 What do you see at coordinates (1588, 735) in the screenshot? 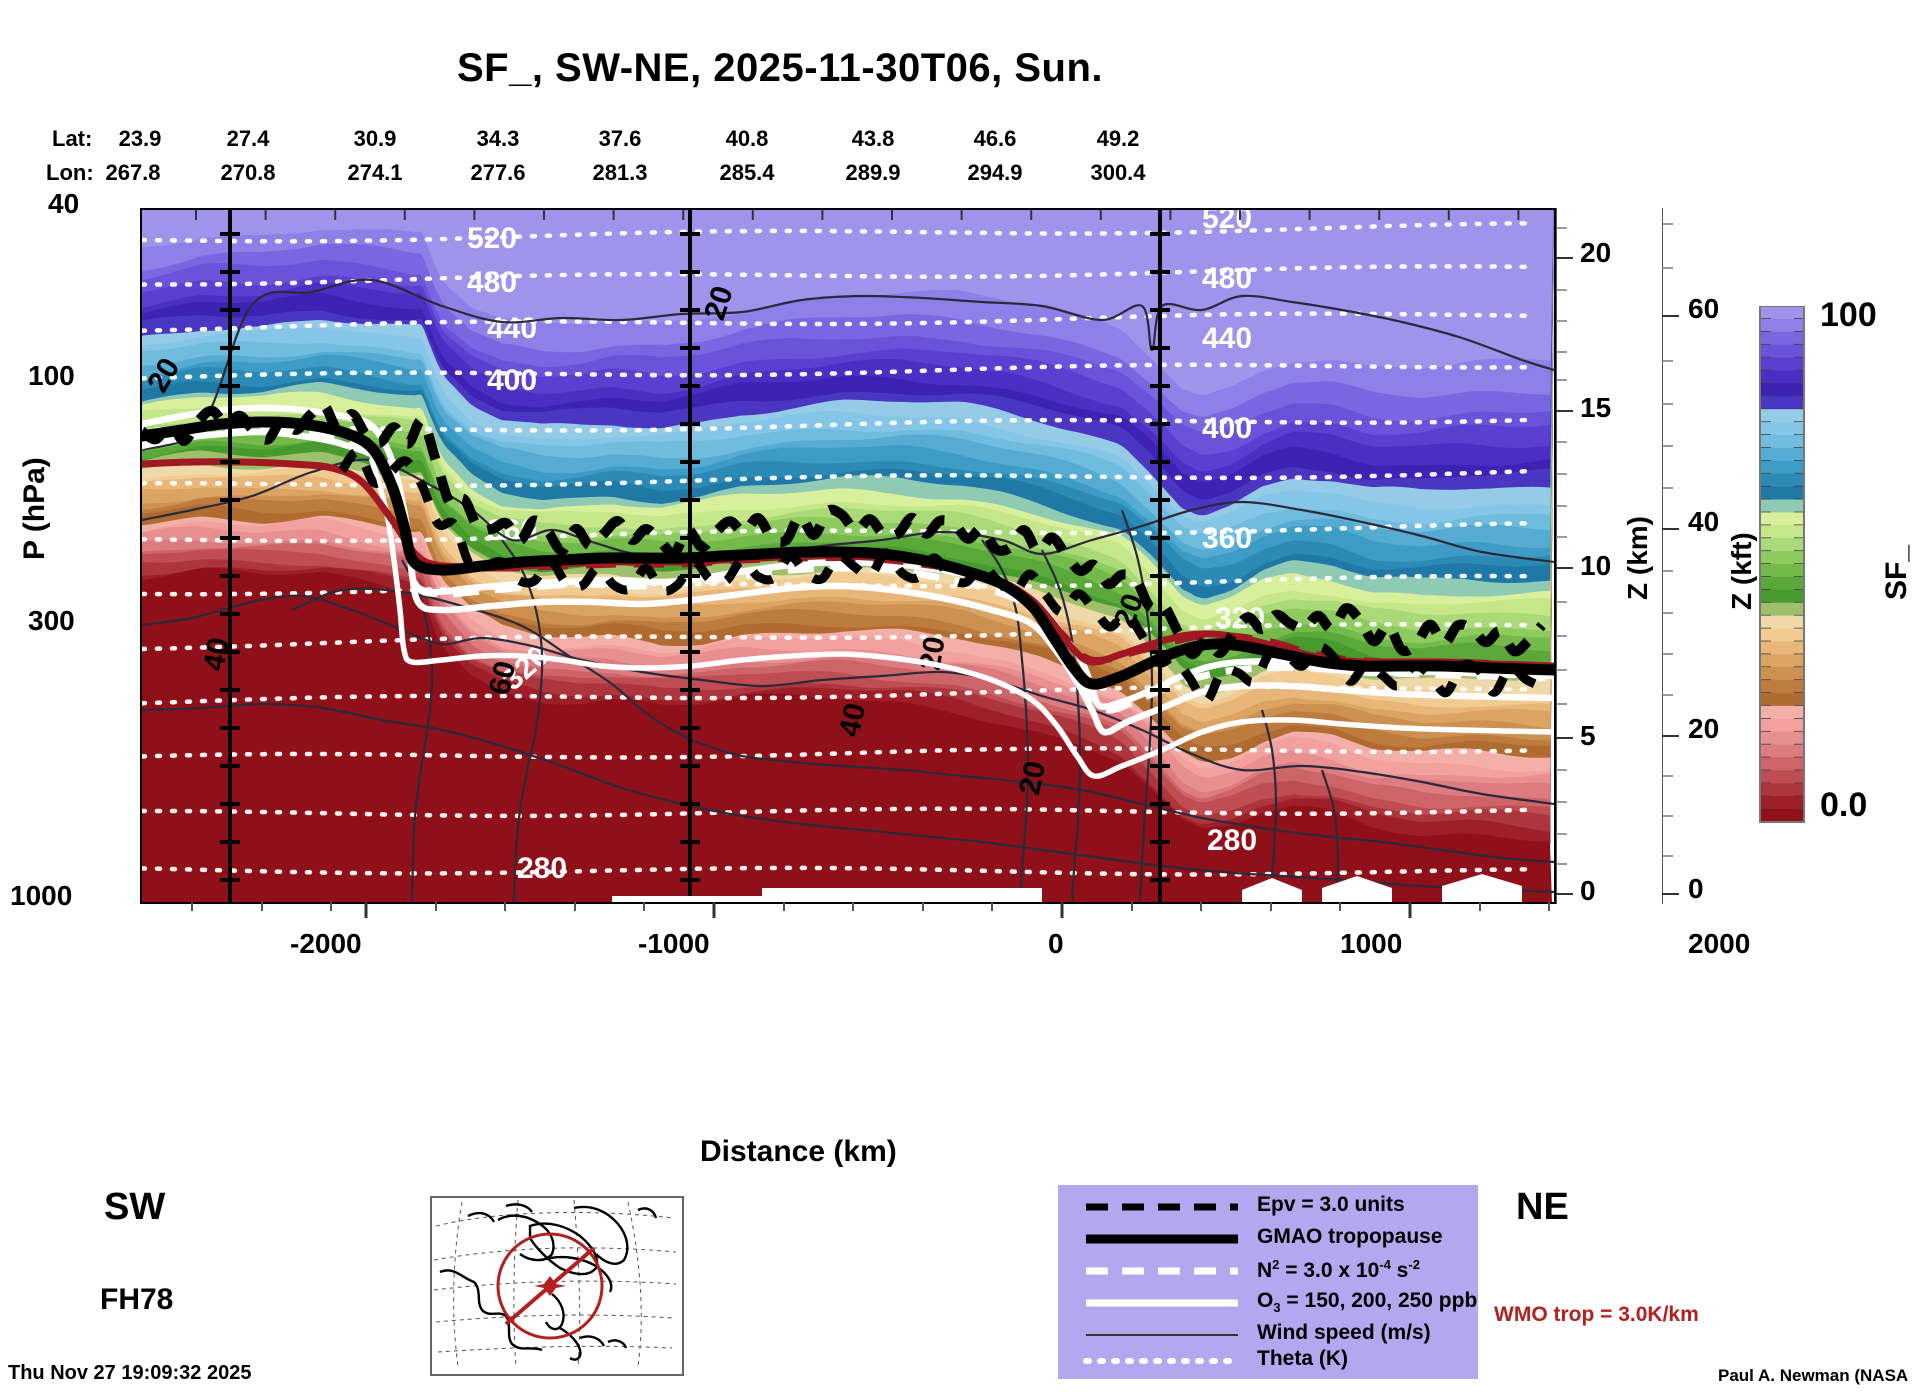
I see `zkm-tick-5: 5` at bounding box center [1588, 735].